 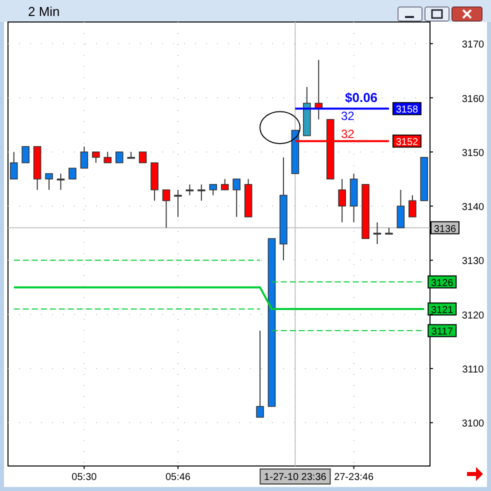 What do you see at coordinates (442, 332) in the screenshot?
I see `data-label: 3117` at bounding box center [442, 332].